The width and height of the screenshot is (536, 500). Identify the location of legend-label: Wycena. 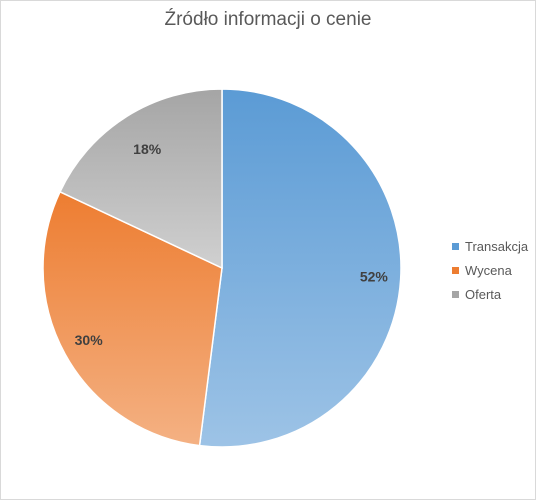
(488, 270).